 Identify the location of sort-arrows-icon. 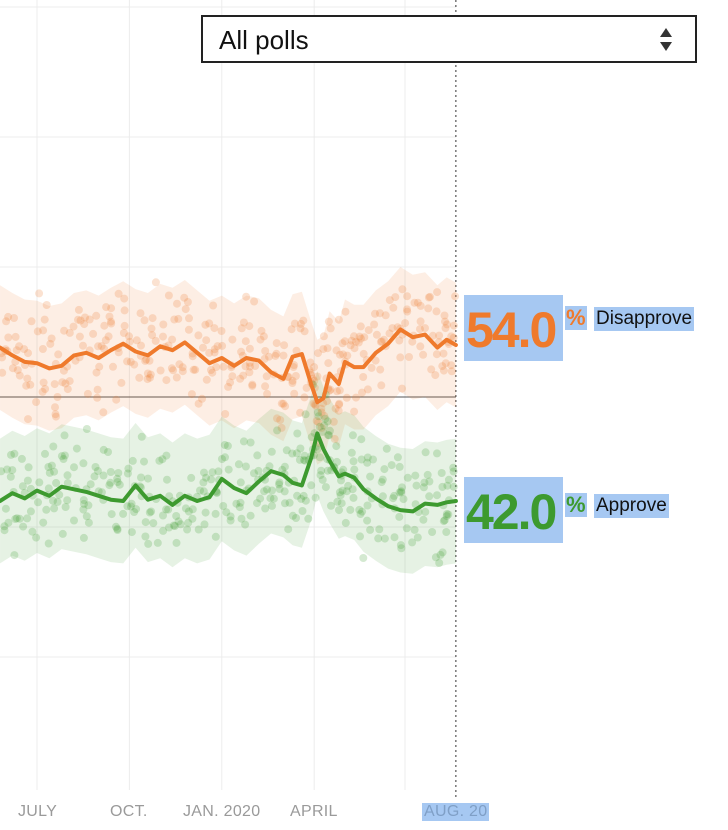
(666, 39).